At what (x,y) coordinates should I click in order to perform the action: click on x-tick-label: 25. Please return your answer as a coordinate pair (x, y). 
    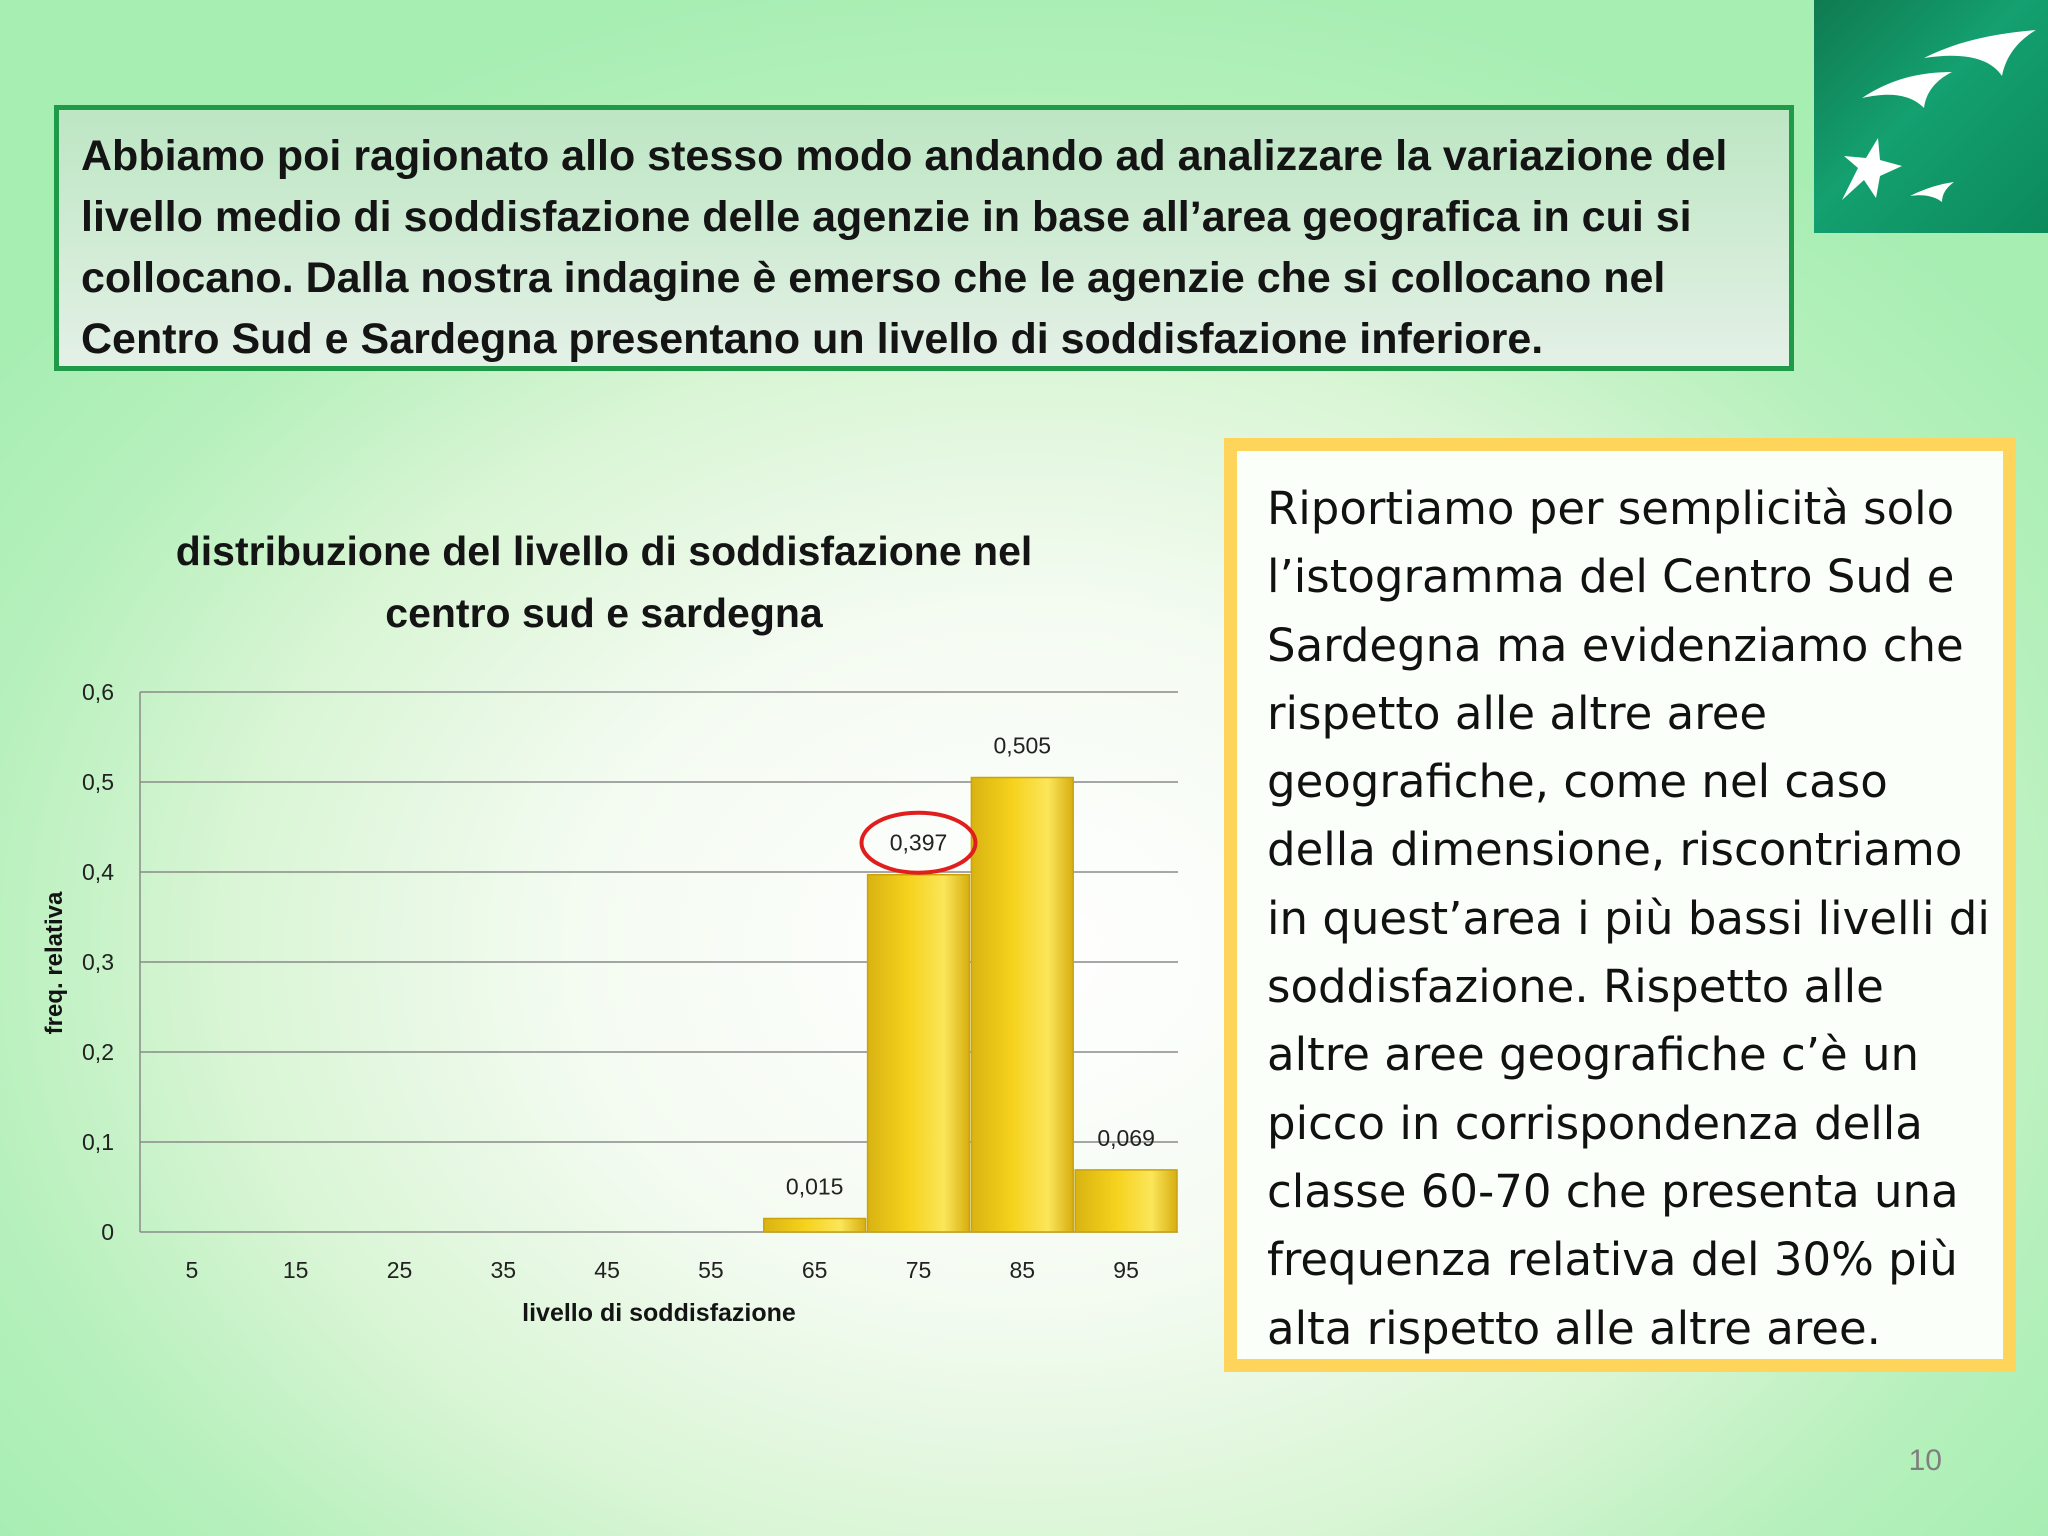
    Looking at the image, I should click on (400, 1270).